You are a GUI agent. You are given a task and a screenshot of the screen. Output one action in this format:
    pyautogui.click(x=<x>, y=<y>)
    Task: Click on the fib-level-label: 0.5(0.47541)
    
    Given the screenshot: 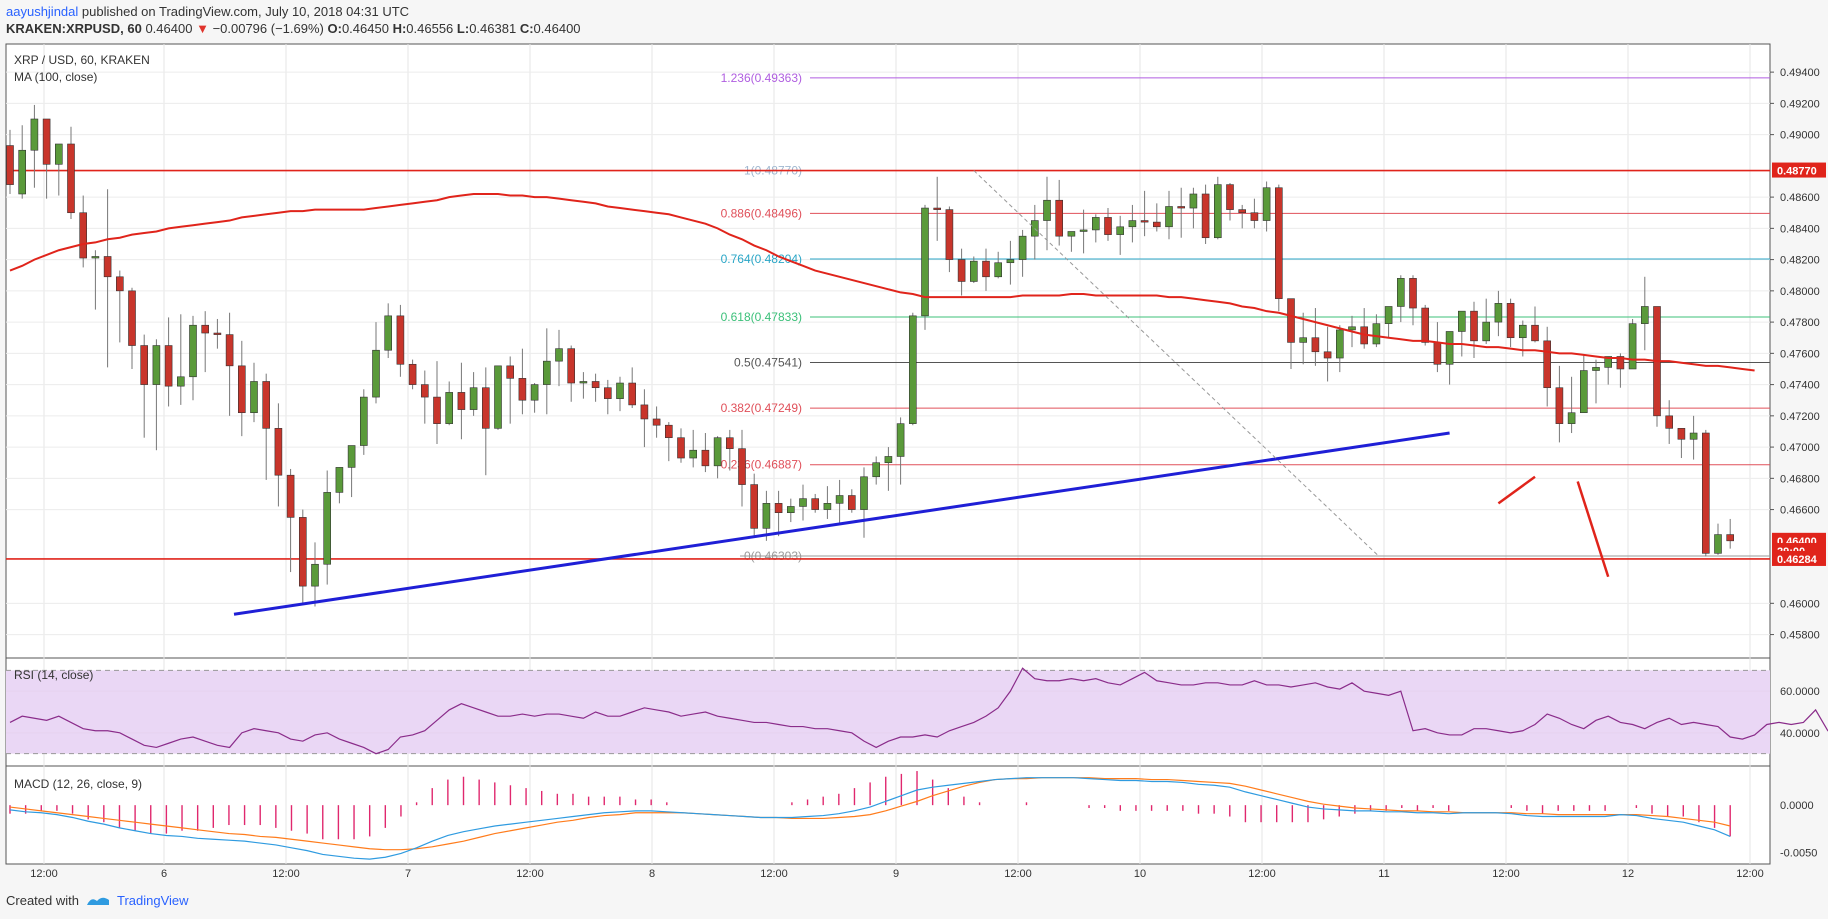 What is the action you would take?
    pyautogui.click(x=768, y=363)
    